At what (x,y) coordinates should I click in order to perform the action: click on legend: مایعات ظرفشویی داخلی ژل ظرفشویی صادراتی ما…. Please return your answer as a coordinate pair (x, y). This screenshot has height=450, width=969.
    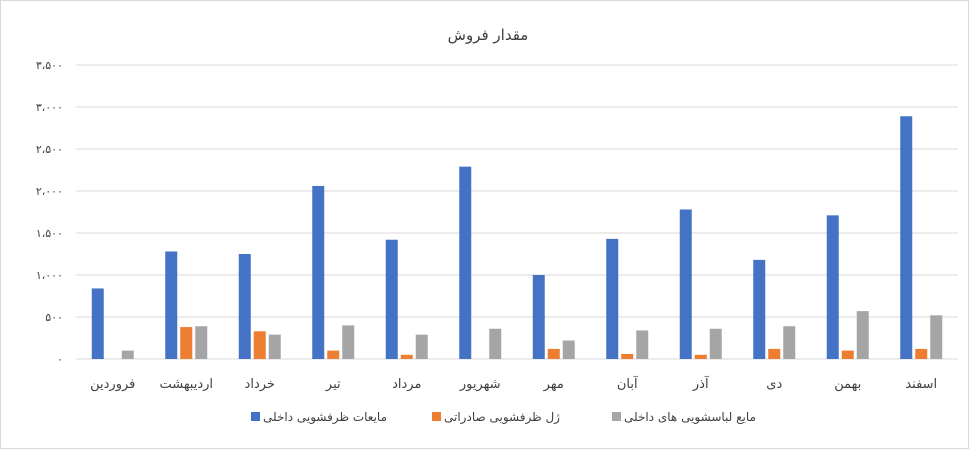
    Looking at the image, I should click on (503, 417).